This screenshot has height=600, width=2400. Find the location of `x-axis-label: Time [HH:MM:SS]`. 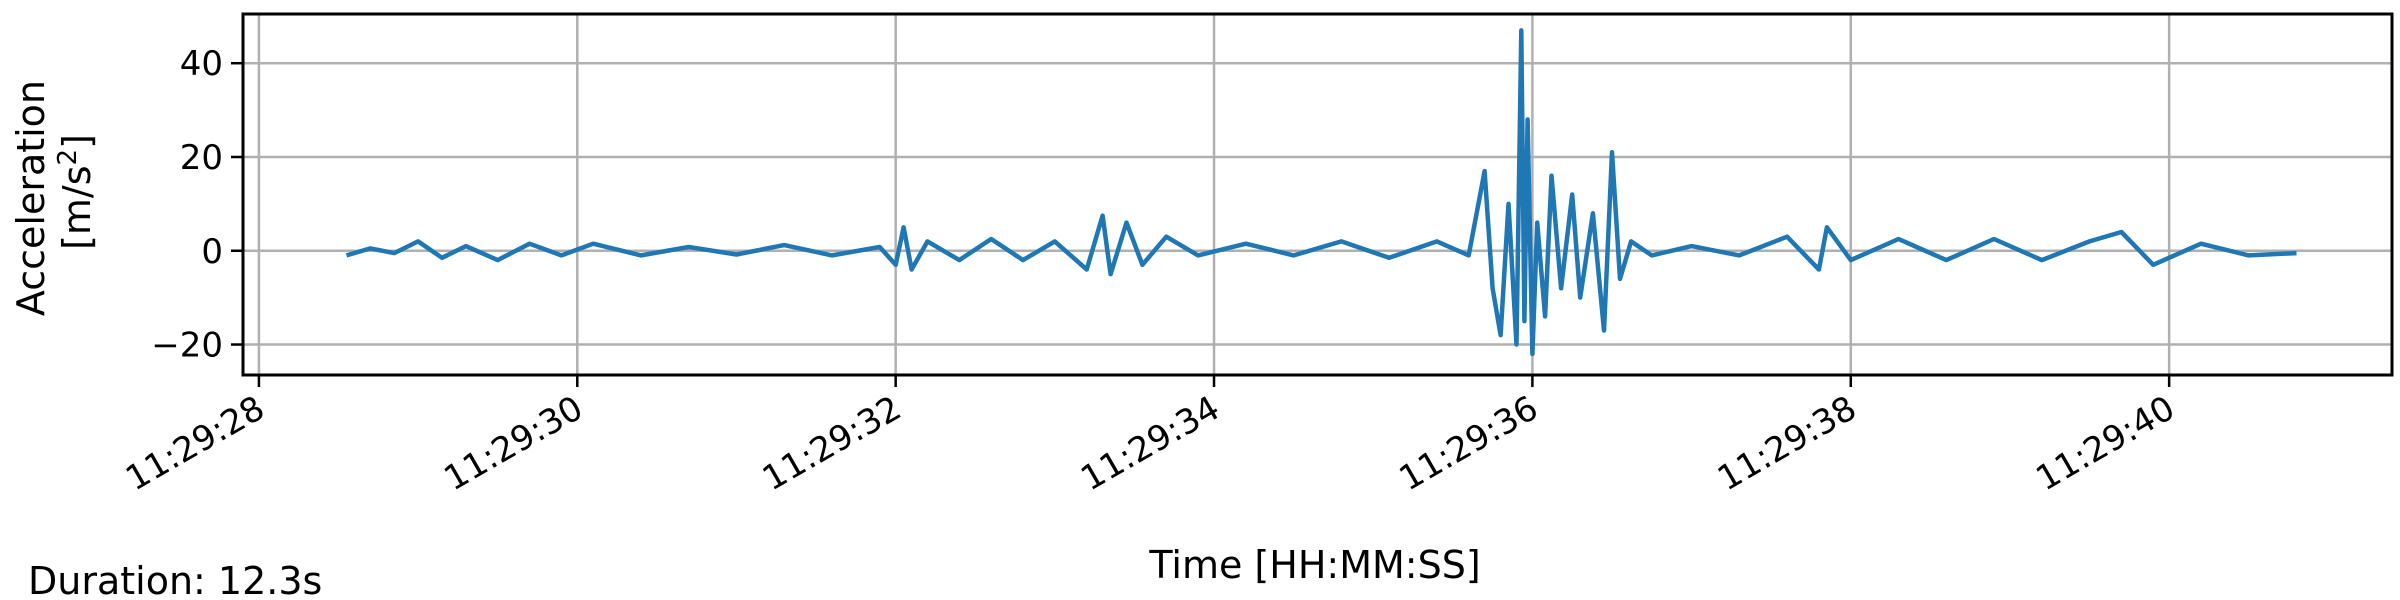

x-axis-label: Time [HH:MM:SS] is located at coordinates (1314, 565).